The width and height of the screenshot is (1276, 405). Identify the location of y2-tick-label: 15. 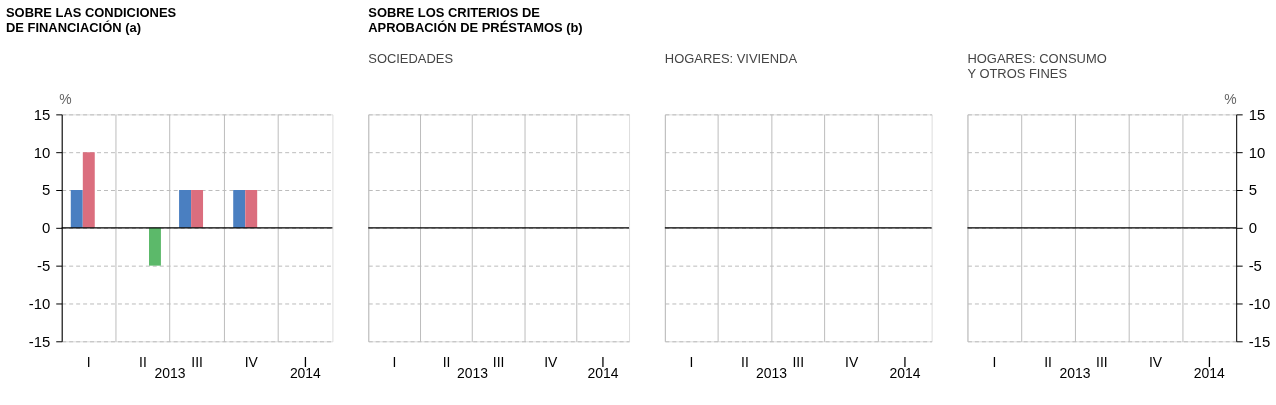
(1257, 114).